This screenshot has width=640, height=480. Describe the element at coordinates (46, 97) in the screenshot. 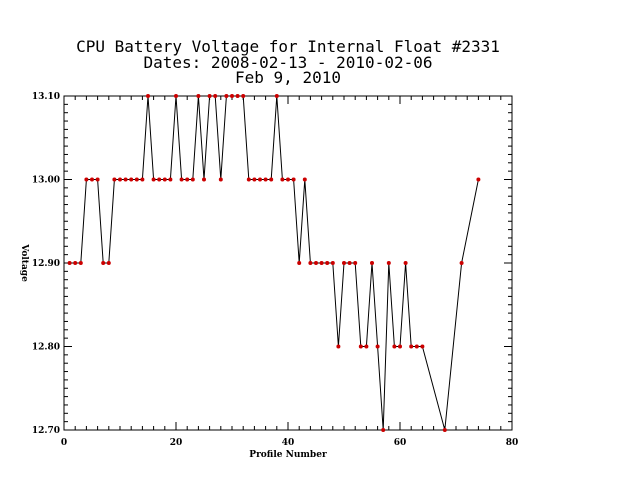

I see `y-tick-label: 13.10` at that location.